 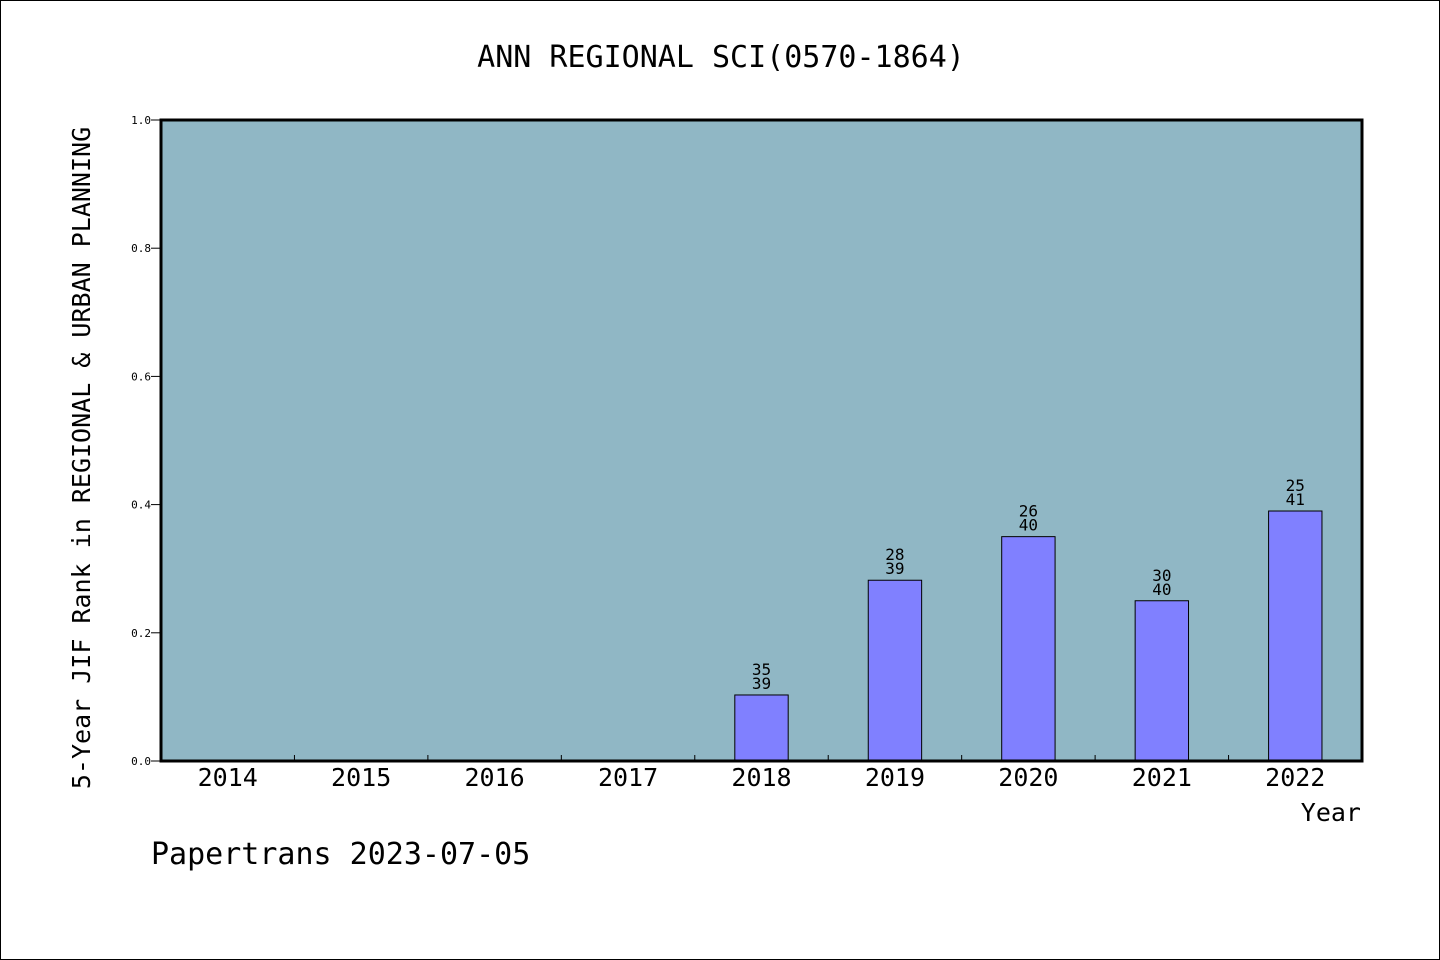 What do you see at coordinates (340, 854) in the screenshot?
I see `footer-watermark: Papertrans 2023-07-05` at bounding box center [340, 854].